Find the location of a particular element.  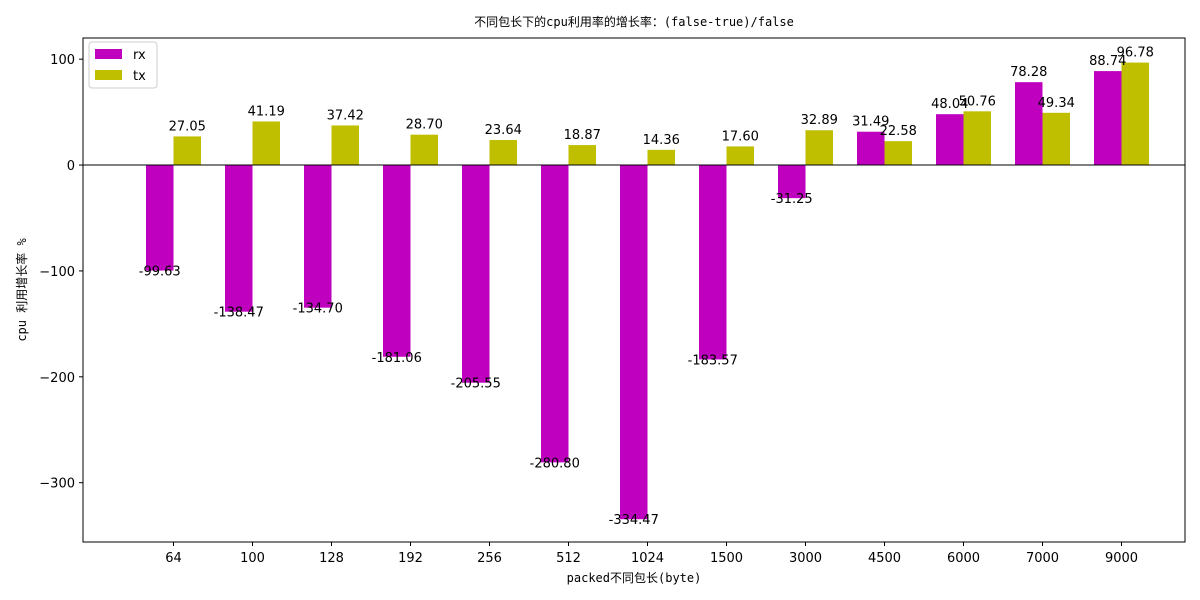

tx-legend-swatch is located at coordinates (108, 75).